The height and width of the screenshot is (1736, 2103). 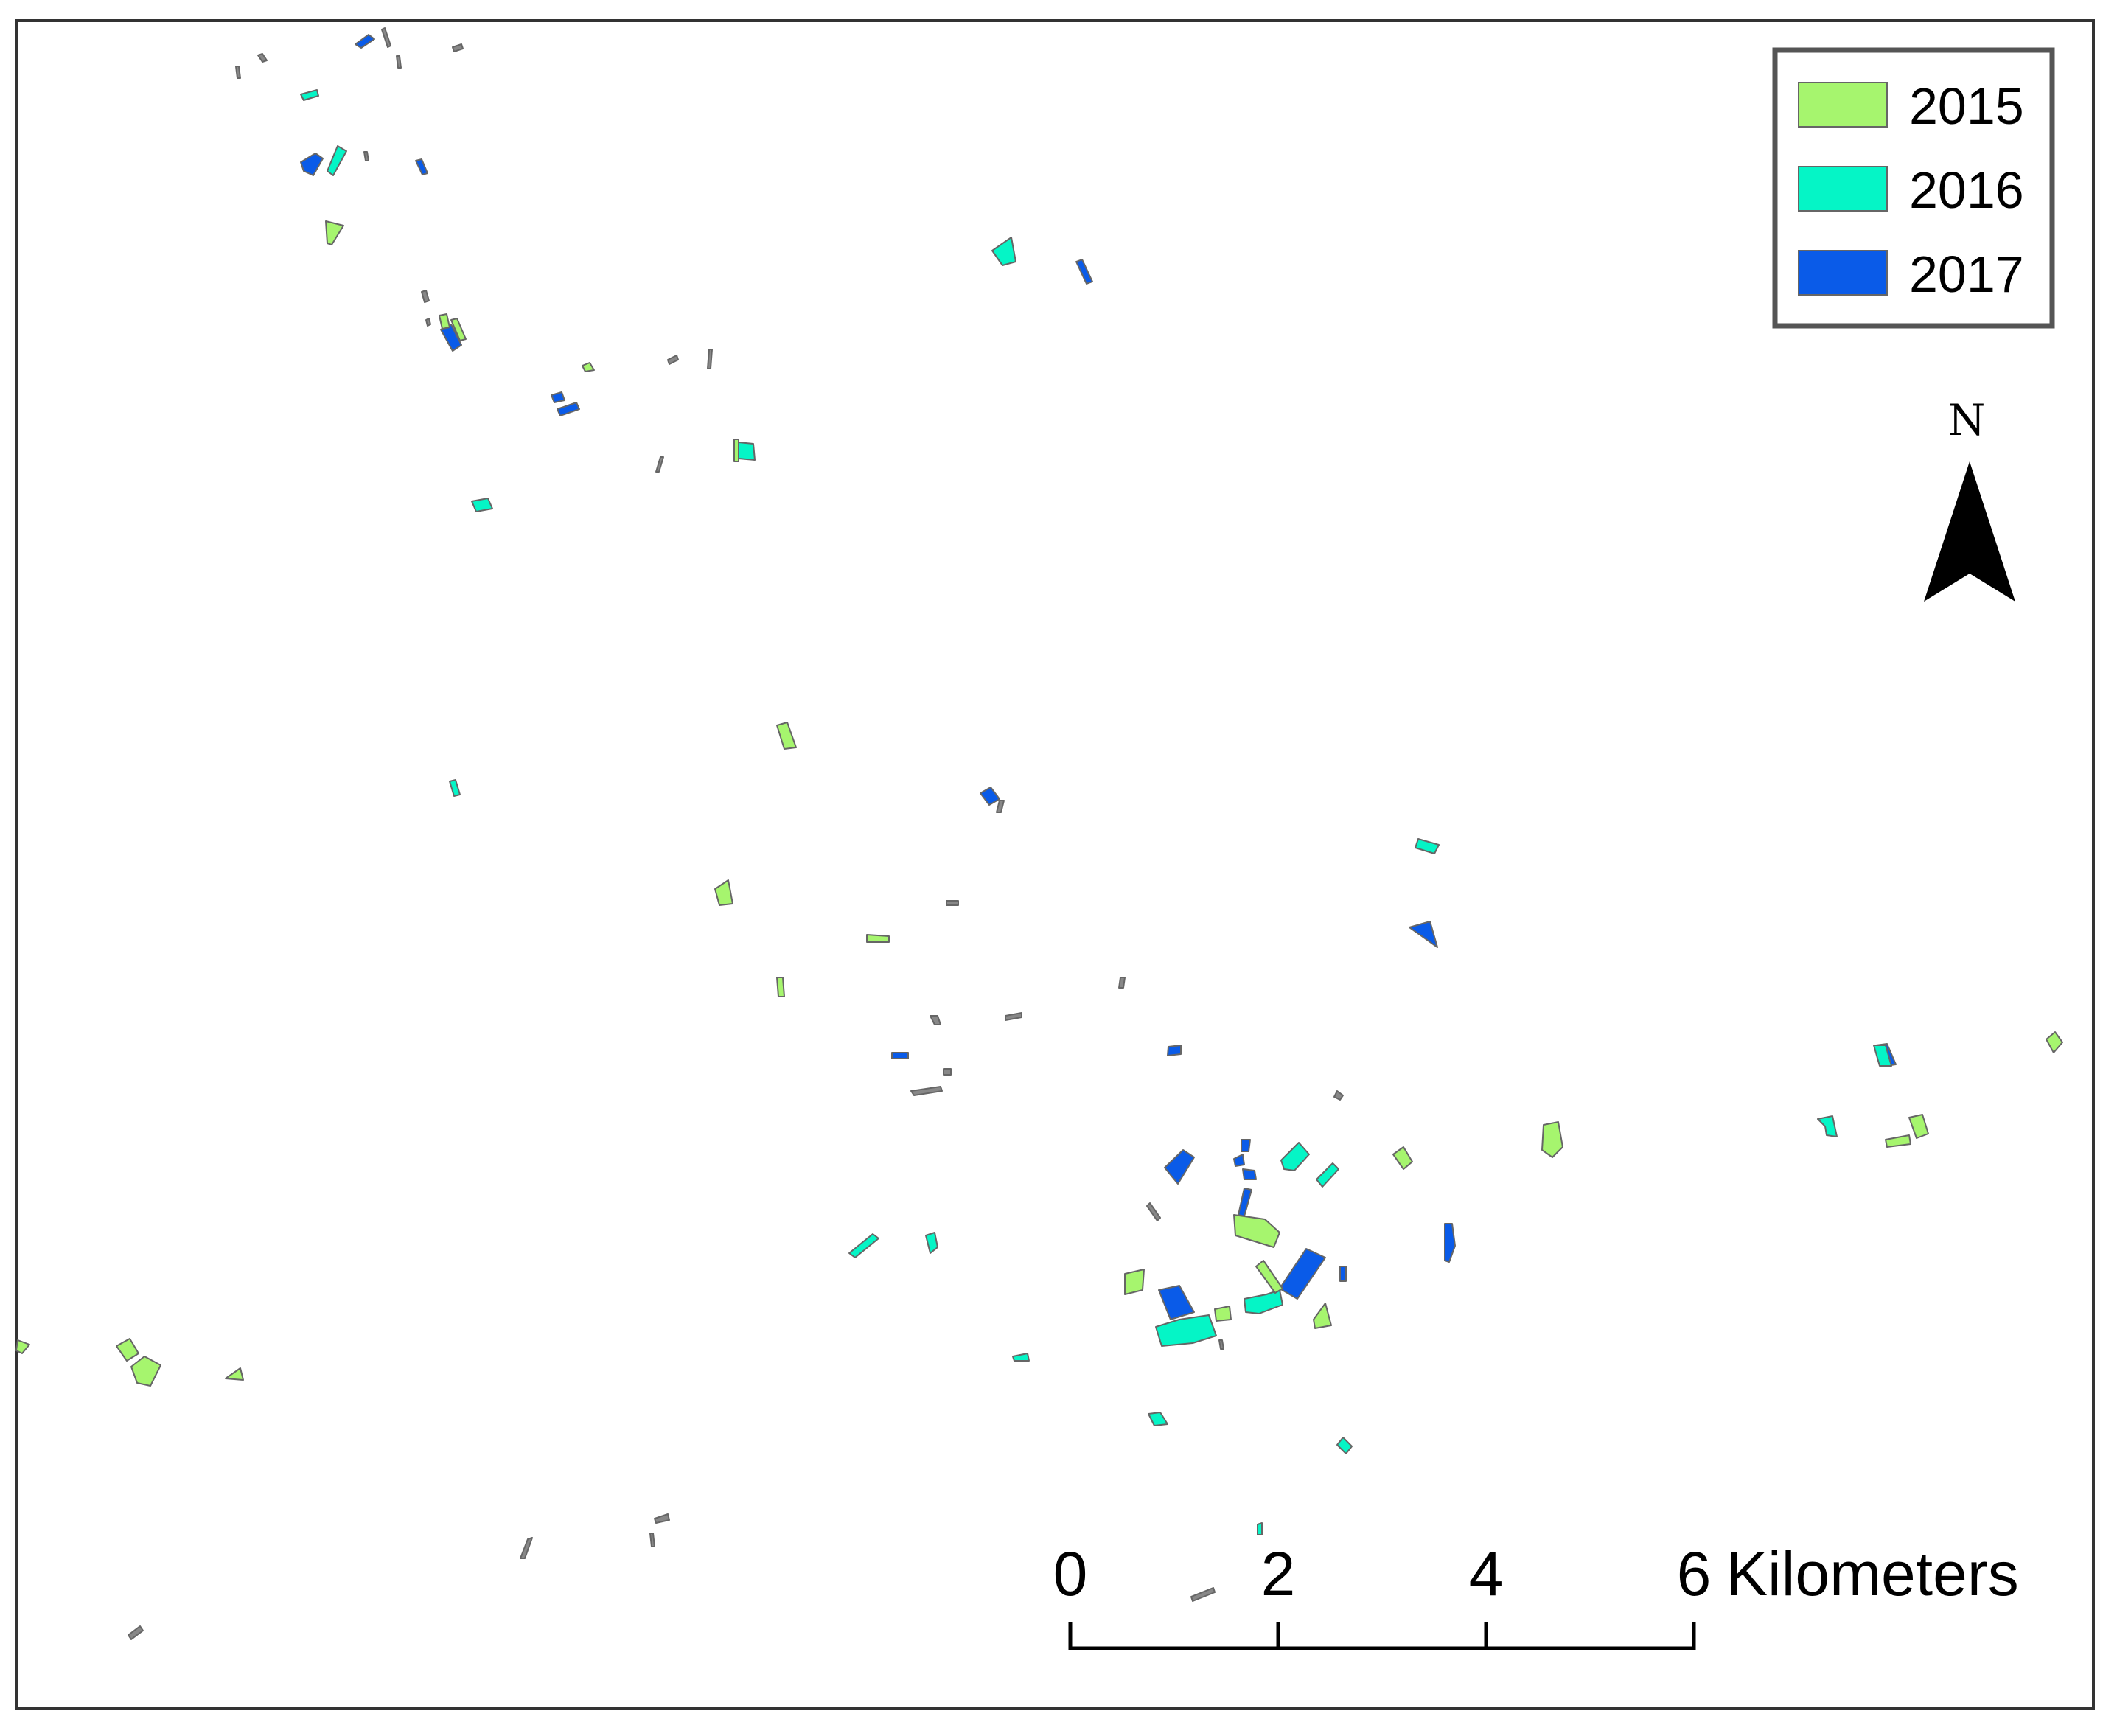 I want to click on scale-tick-6: 6, so click(x=1694, y=1573).